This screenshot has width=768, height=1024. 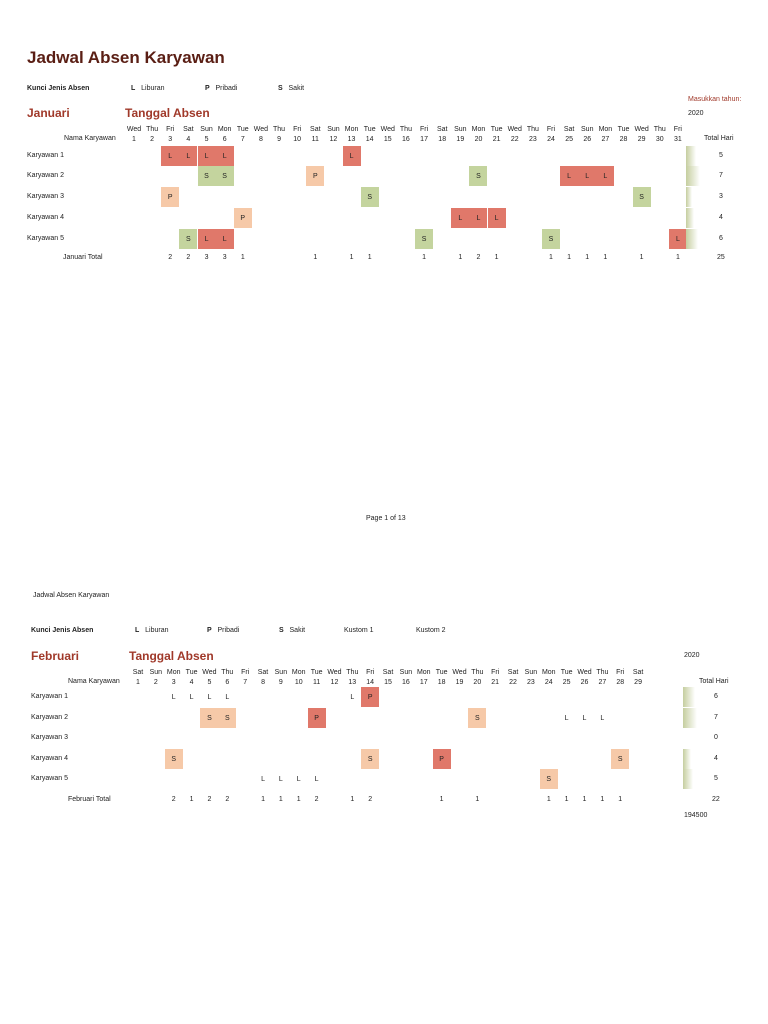 I want to click on month-total-label: Januari Total, so click(x=83, y=257).